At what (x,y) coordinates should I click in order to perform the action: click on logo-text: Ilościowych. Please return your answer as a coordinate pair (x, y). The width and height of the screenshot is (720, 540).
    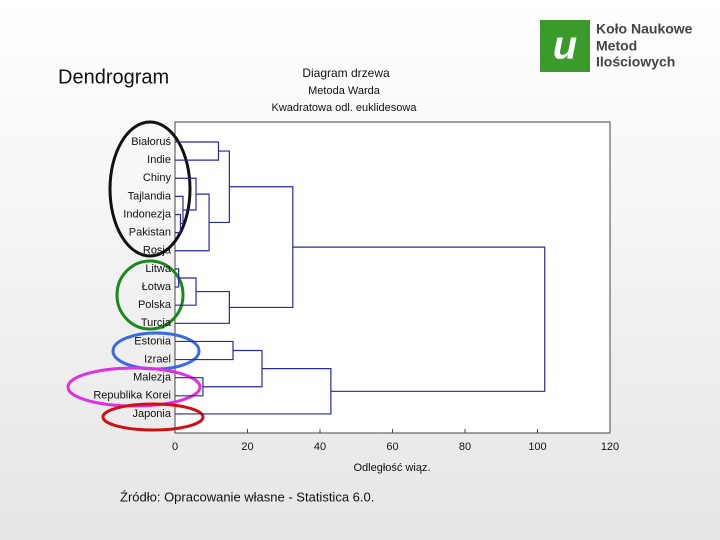
    Looking at the image, I should click on (635, 62).